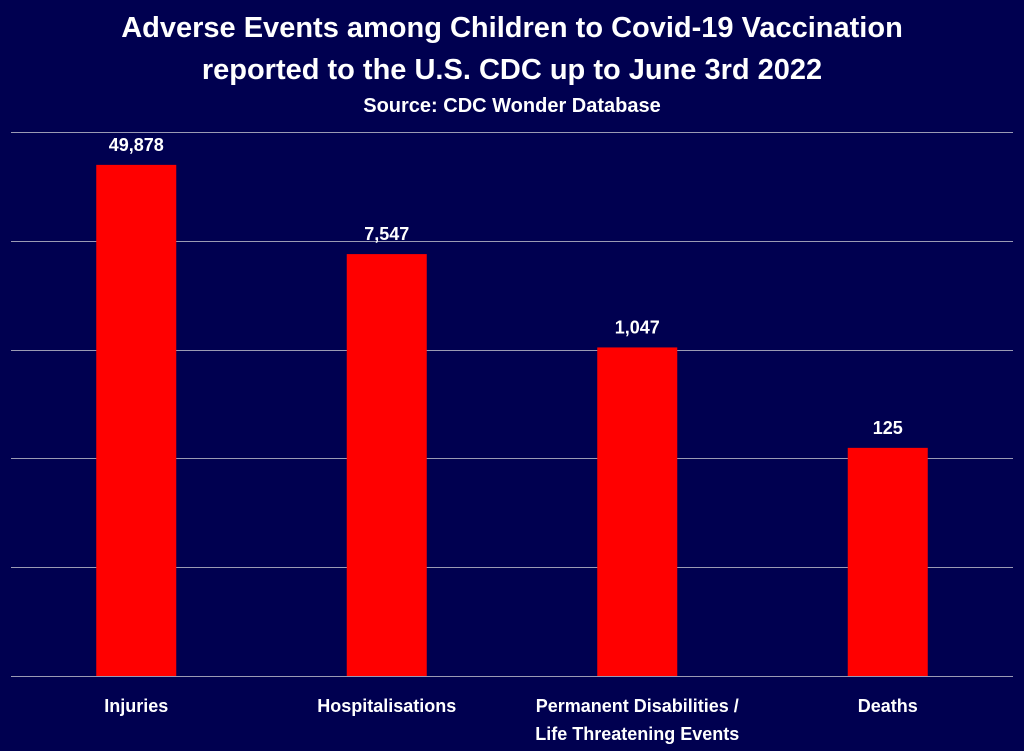 This screenshot has height=751, width=1024. What do you see at coordinates (888, 706) in the screenshot?
I see `category-label-4: Deaths` at bounding box center [888, 706].